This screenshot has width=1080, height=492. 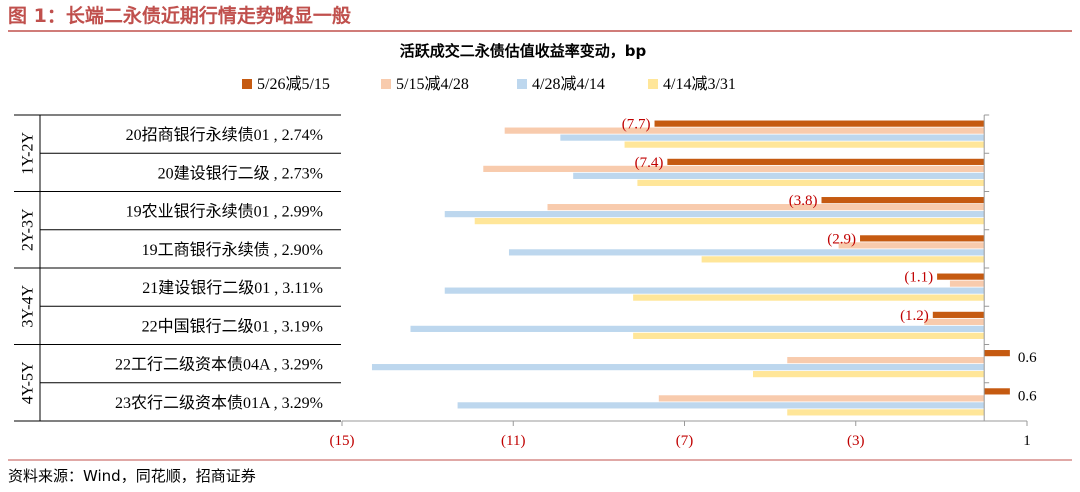 What do you see at coordinates (342, 441) in the screenshot?
I see `x-tick-label: (15)` at bounding box center [342, 441].